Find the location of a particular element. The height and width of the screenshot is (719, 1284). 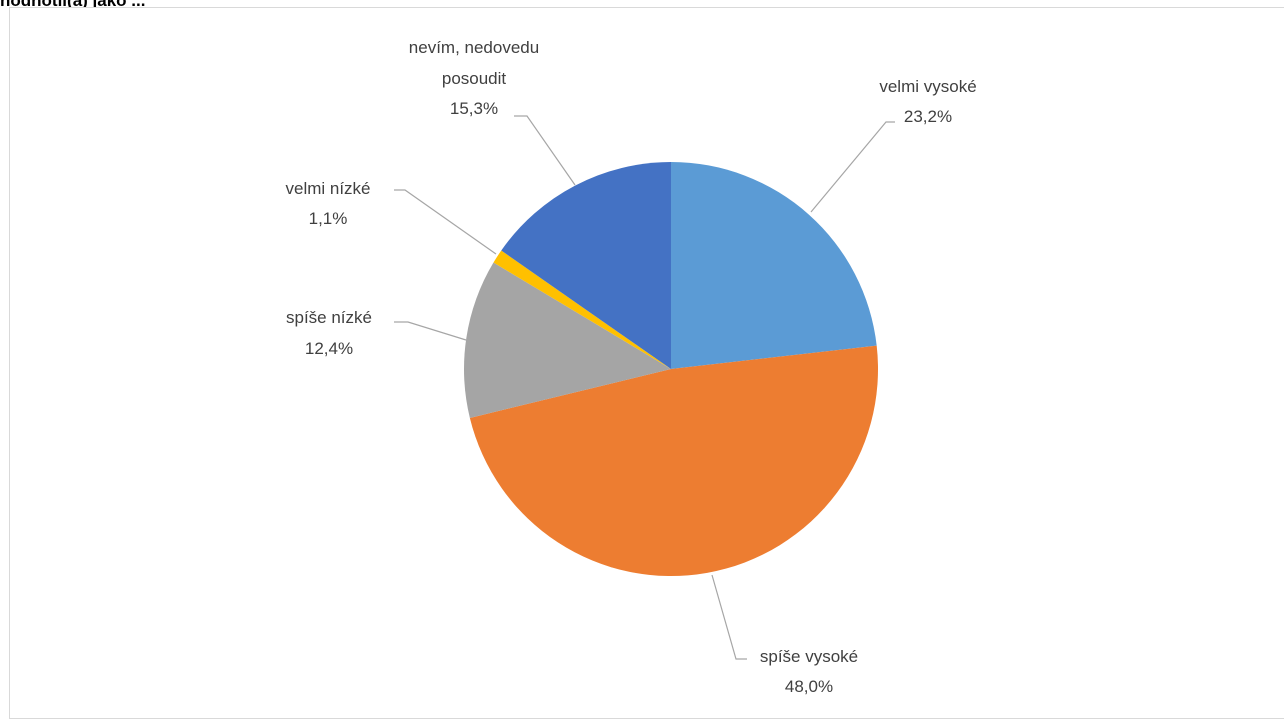

label-velmi-nizke-name: velmi nízké is located at coordinates (327, 188).